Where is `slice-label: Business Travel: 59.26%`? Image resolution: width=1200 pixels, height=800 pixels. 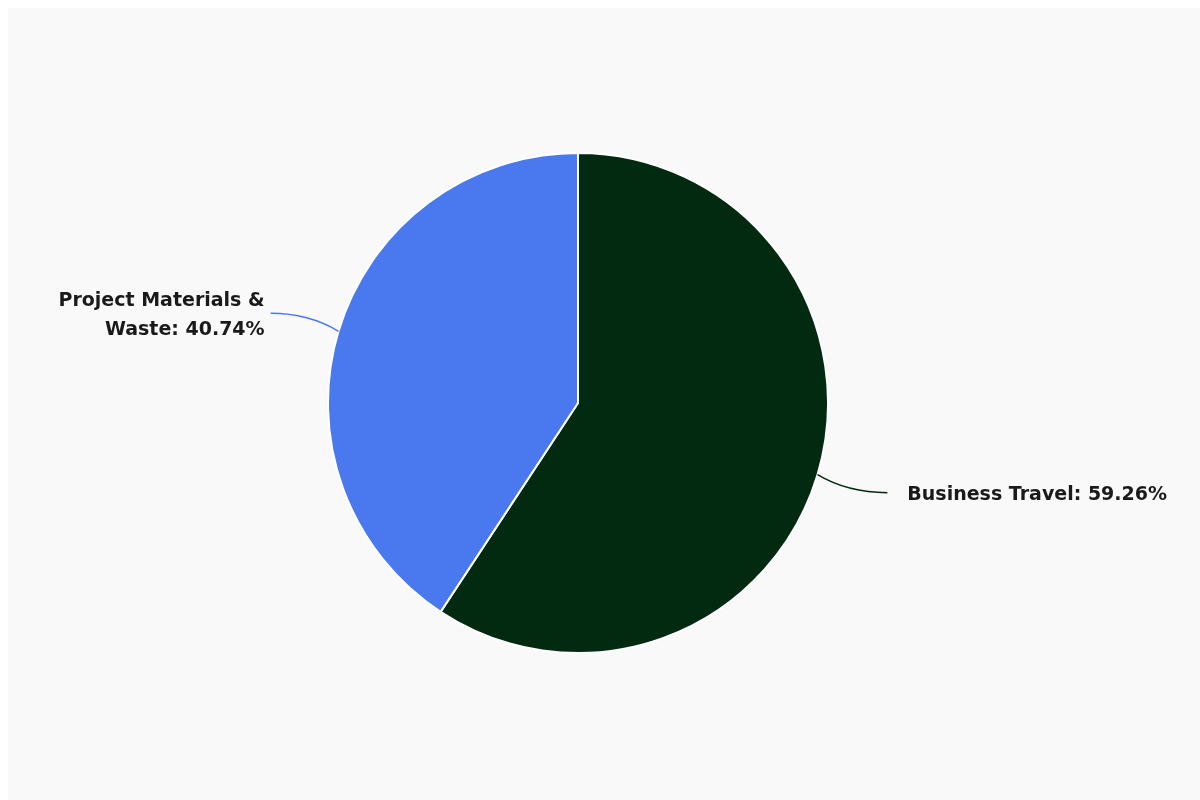 slice-label: Business Travel: 59.26% is located at coordinates (1037, 492).